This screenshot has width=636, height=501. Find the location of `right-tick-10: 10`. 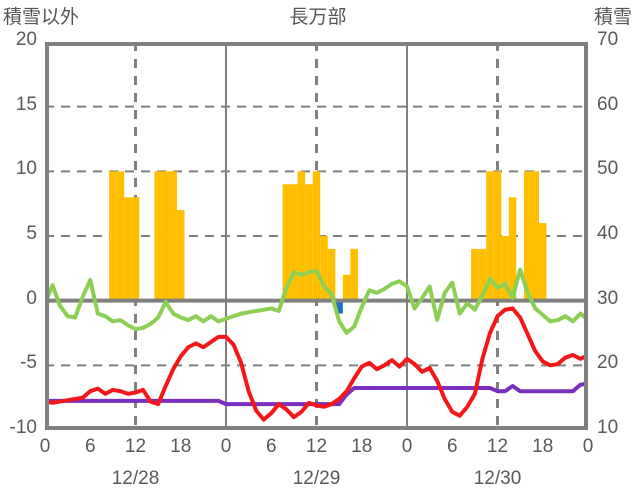

right-tick-10: 10 is located at coordinates (608, 427).